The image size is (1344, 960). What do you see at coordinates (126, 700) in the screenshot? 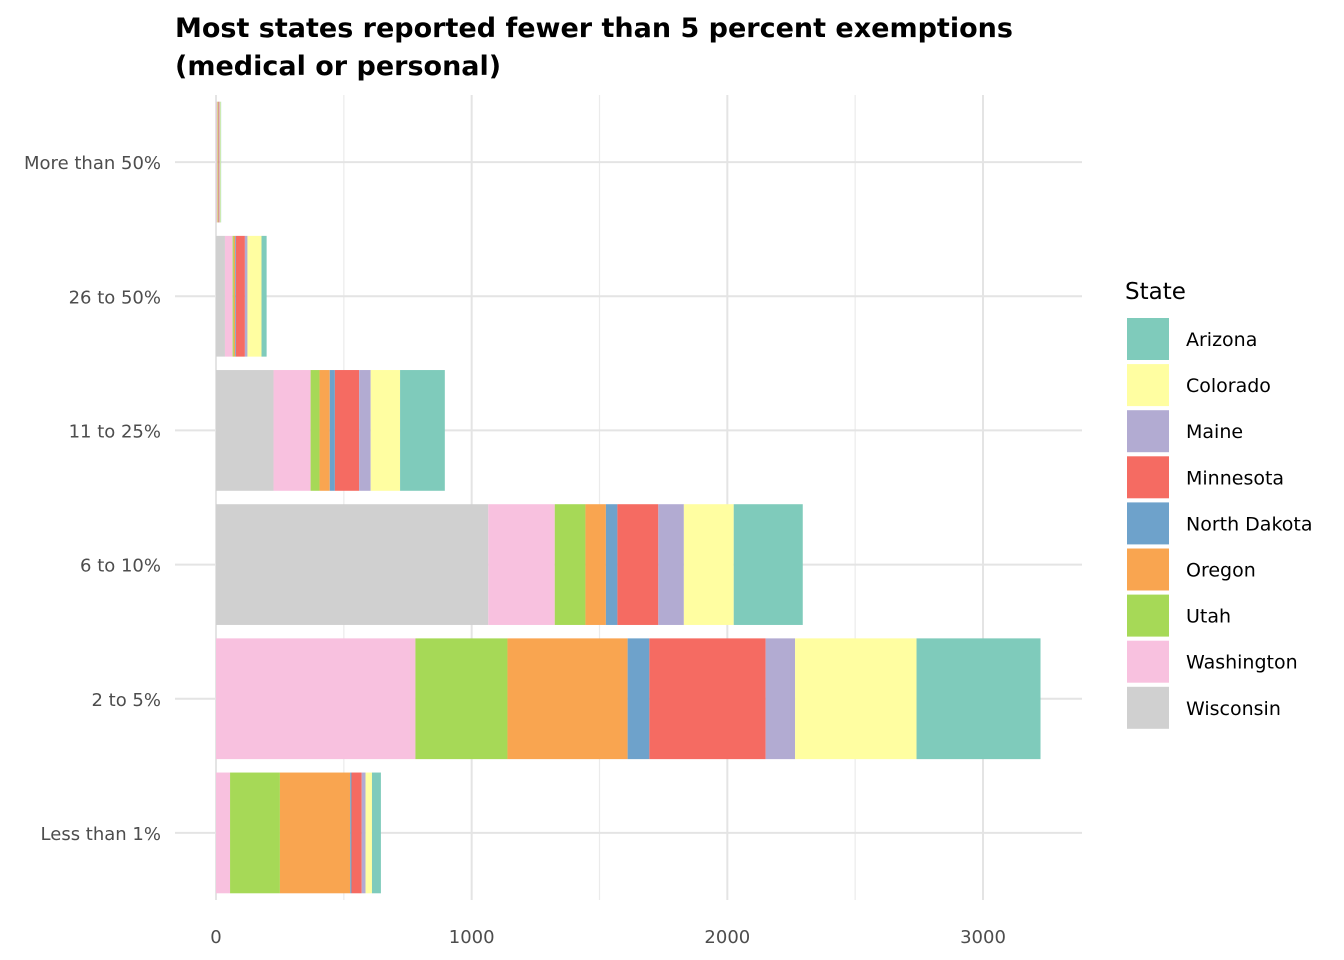
I see `y-tick-label: 2 to 5%` at bounding box center [126, 700].